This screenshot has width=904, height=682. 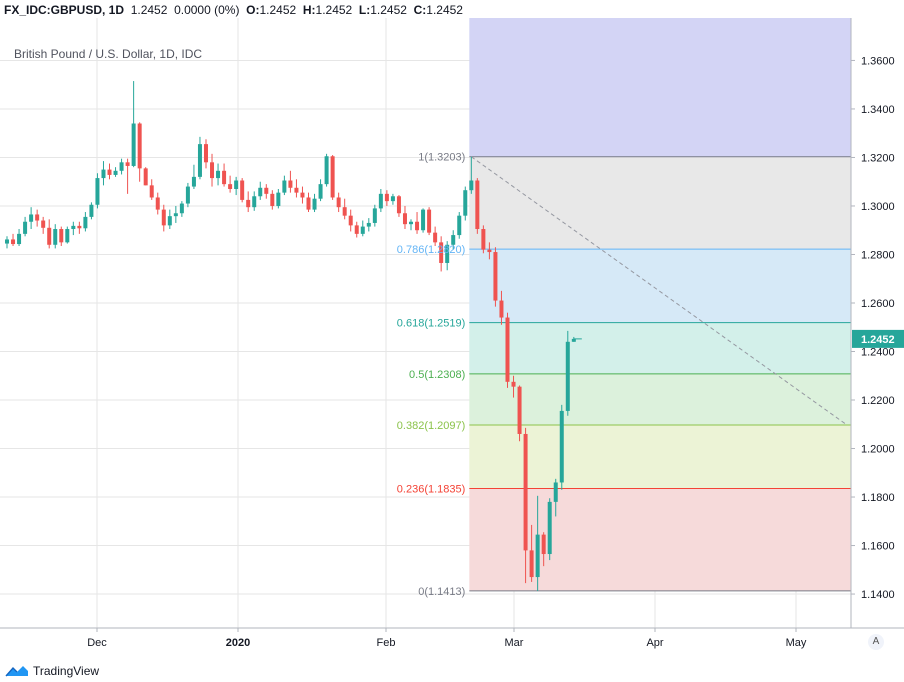 What do you see at coordinates (876, 642) in the screenshot?
I see `auto-scale-button: A` at bounding box center [876, 642].